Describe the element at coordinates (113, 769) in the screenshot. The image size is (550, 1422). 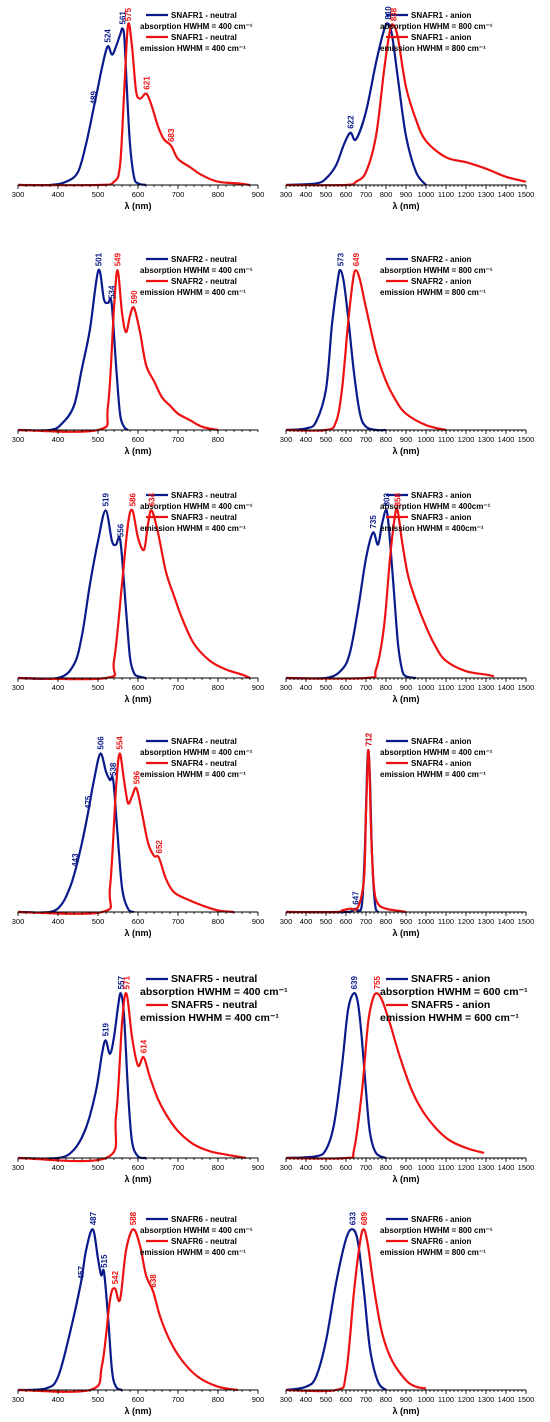
I see `peak-label: 538` at that location.